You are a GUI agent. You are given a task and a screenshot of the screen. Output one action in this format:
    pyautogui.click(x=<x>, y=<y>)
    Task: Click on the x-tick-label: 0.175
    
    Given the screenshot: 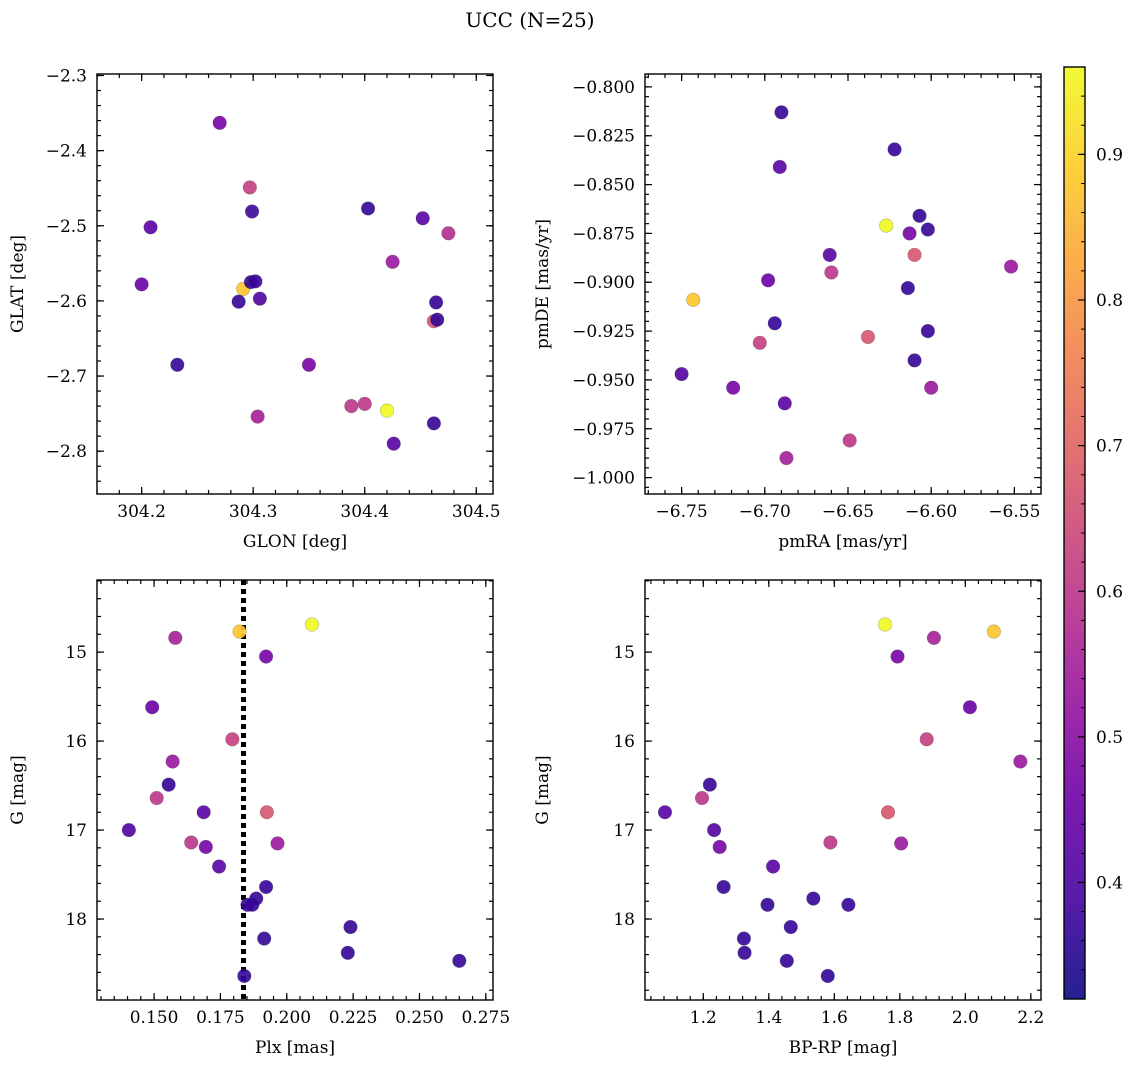 What is the action you would take?
    pyautogui.click(x=220, y=1018)
    